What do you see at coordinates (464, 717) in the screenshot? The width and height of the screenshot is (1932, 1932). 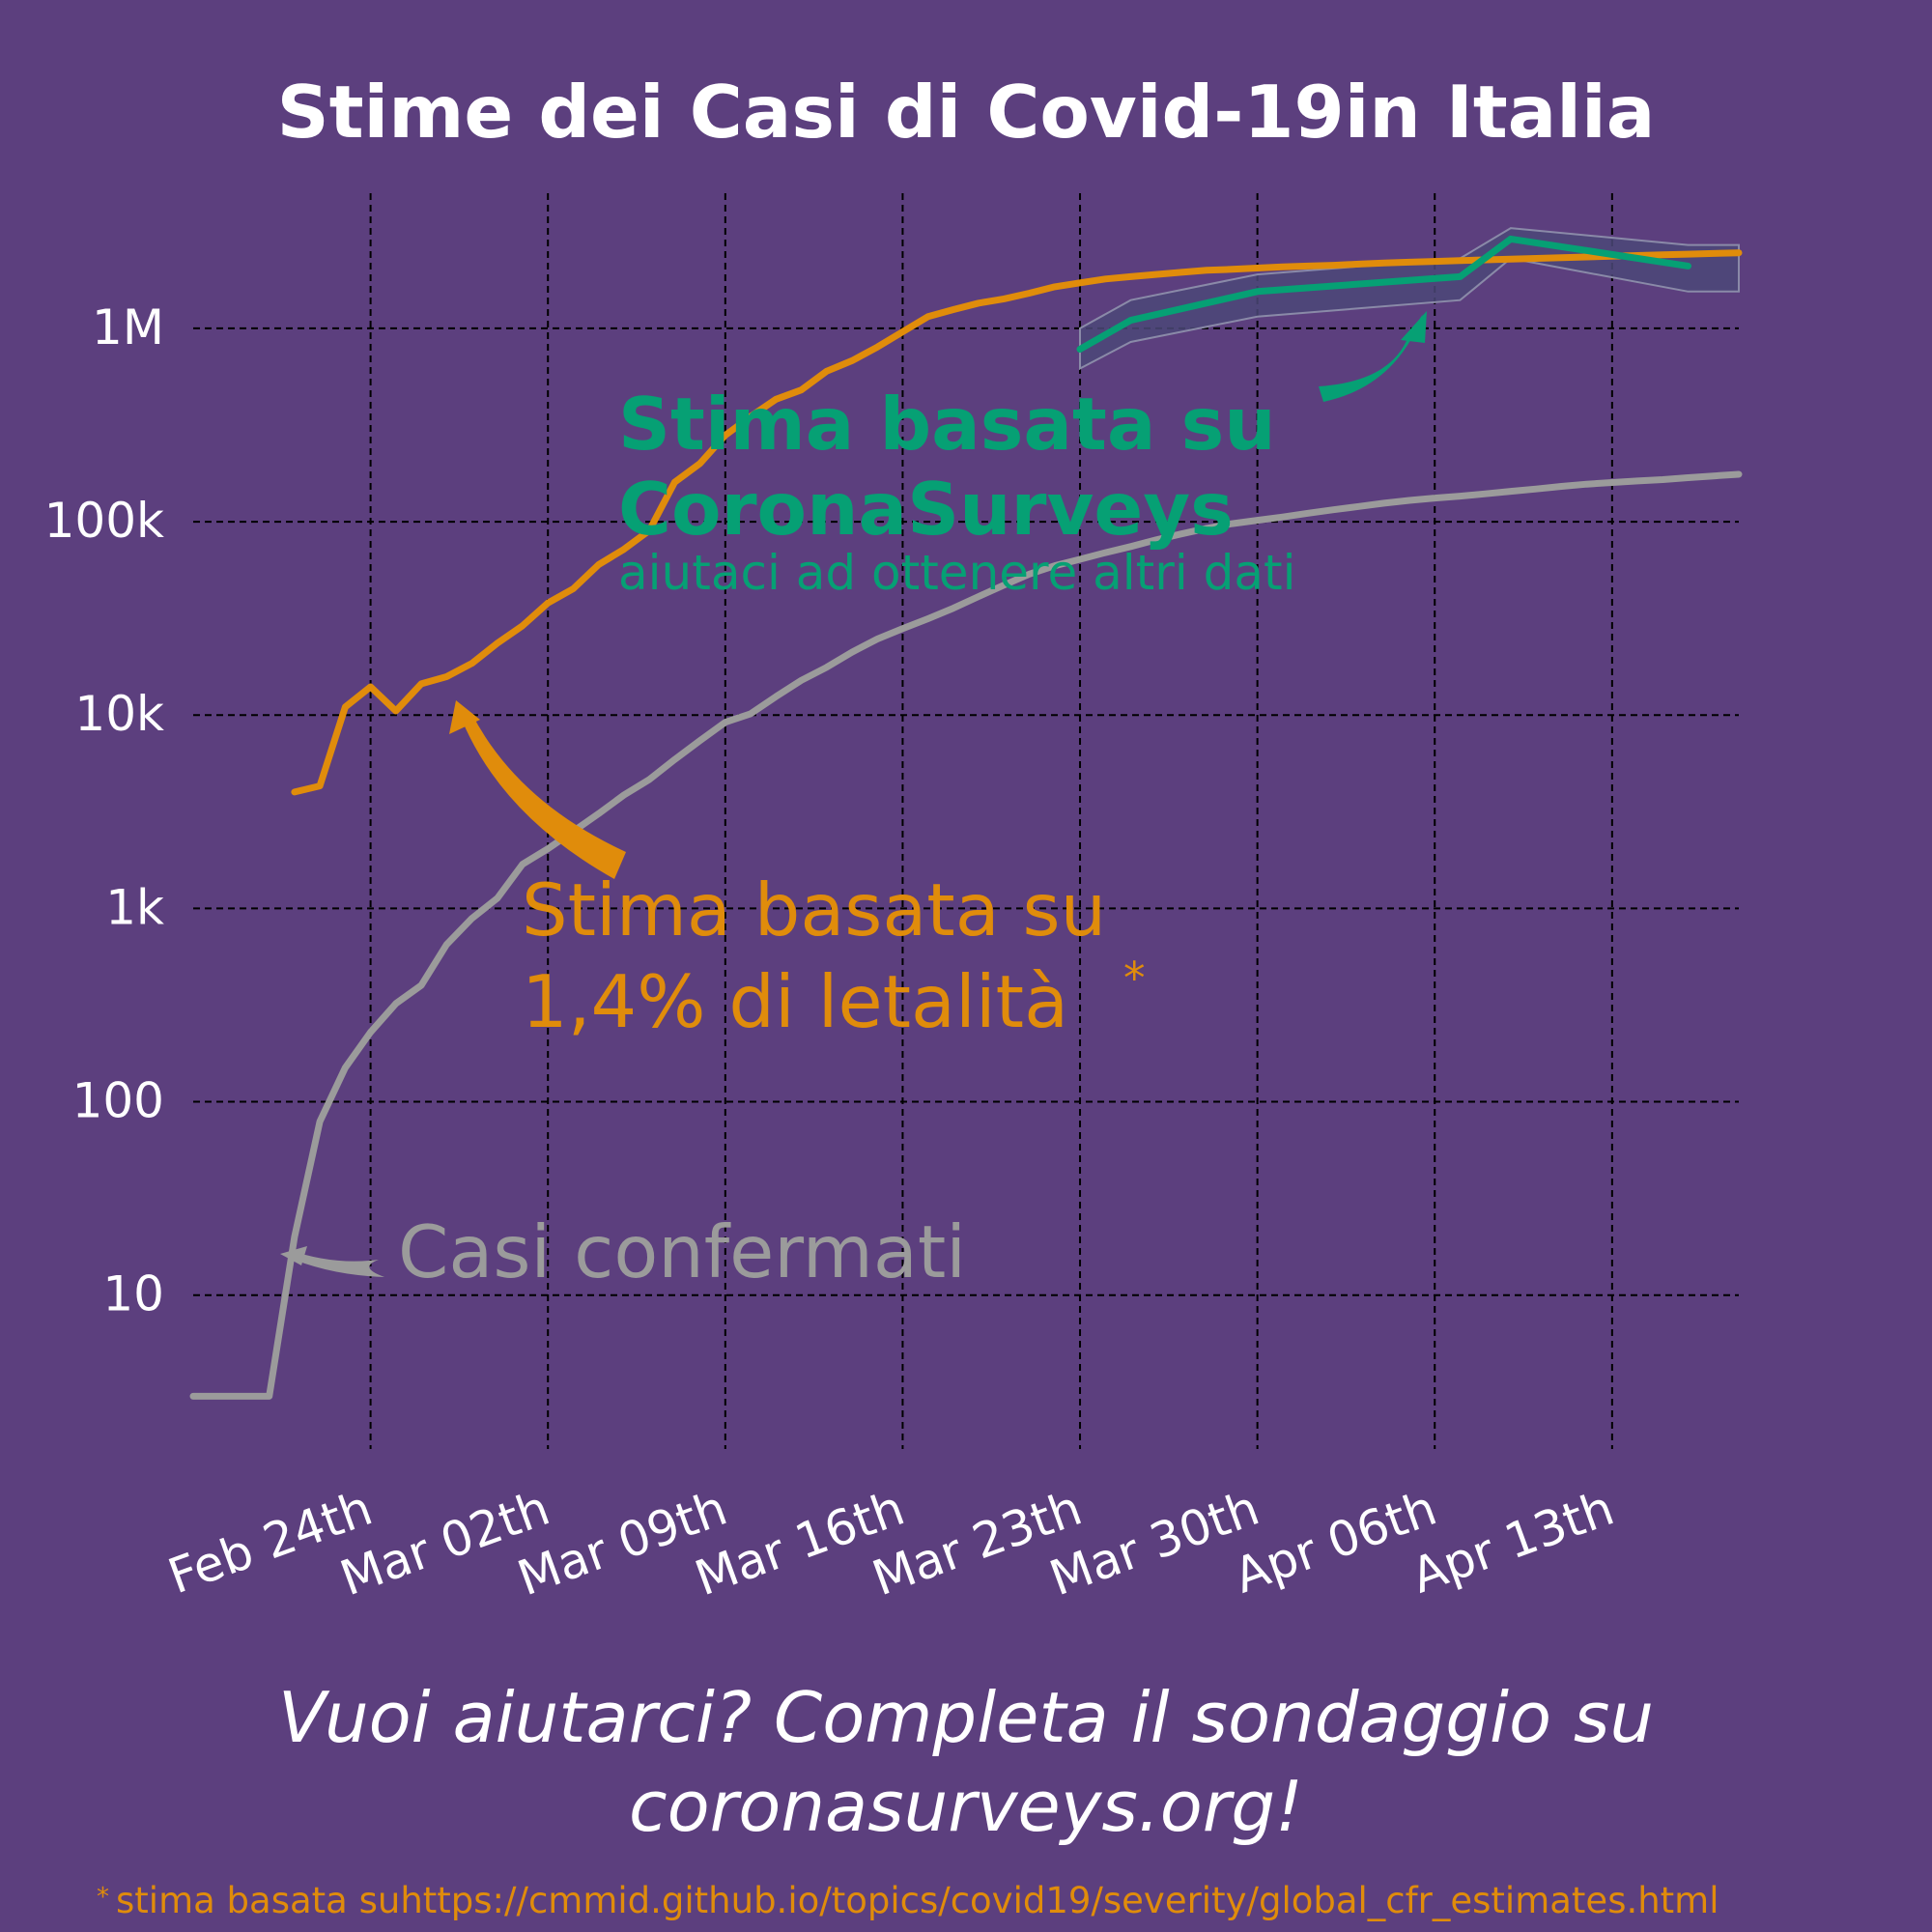 I see `cfr-arrow-head-icon` at bounding box center [464, 717].